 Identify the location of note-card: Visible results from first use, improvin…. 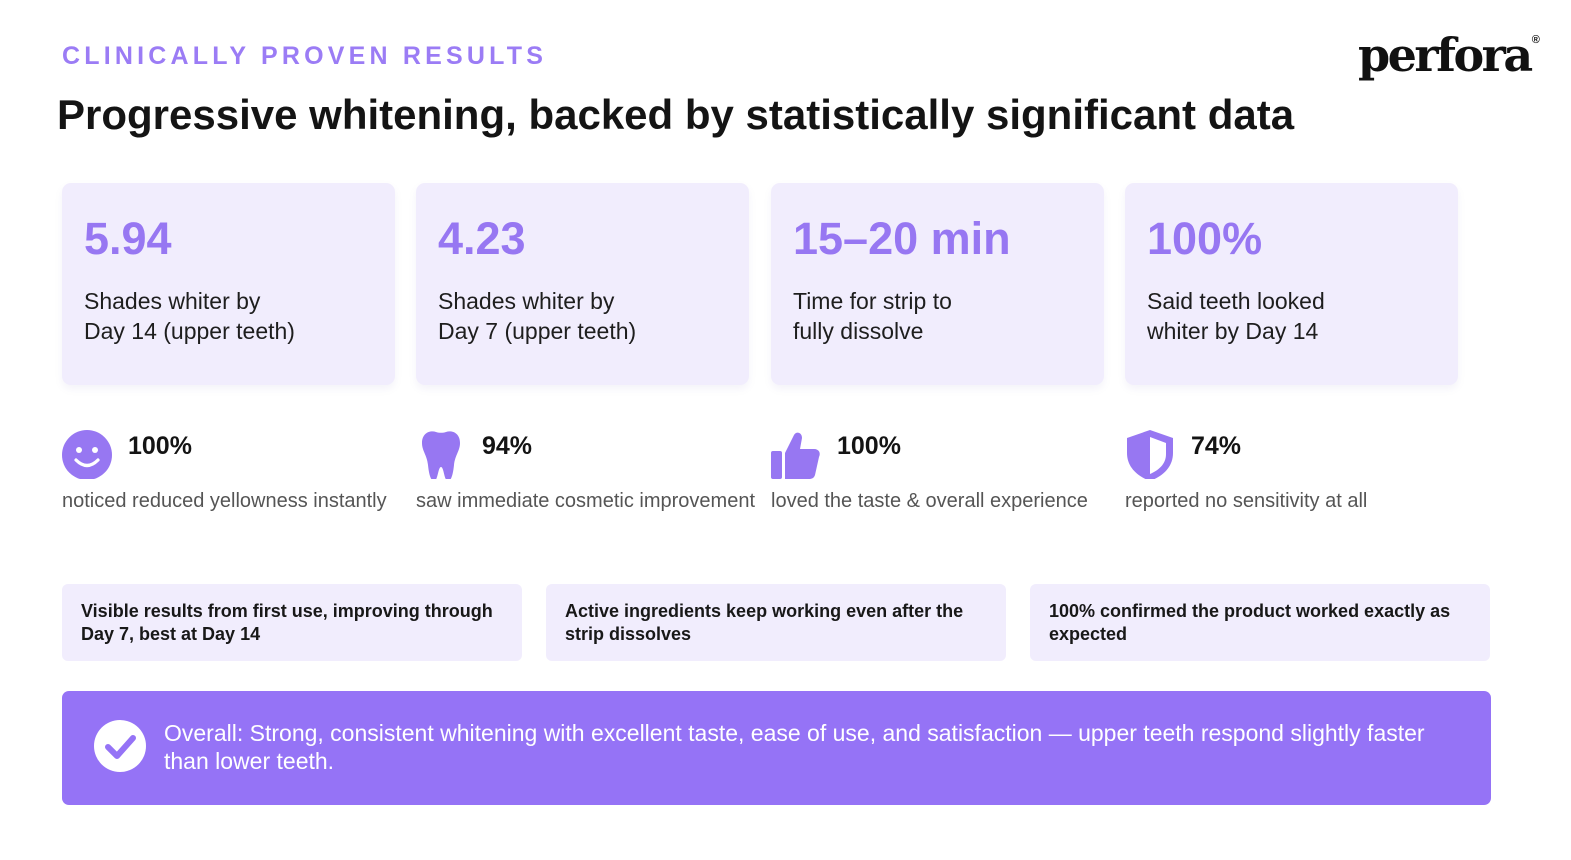
(292, 622).